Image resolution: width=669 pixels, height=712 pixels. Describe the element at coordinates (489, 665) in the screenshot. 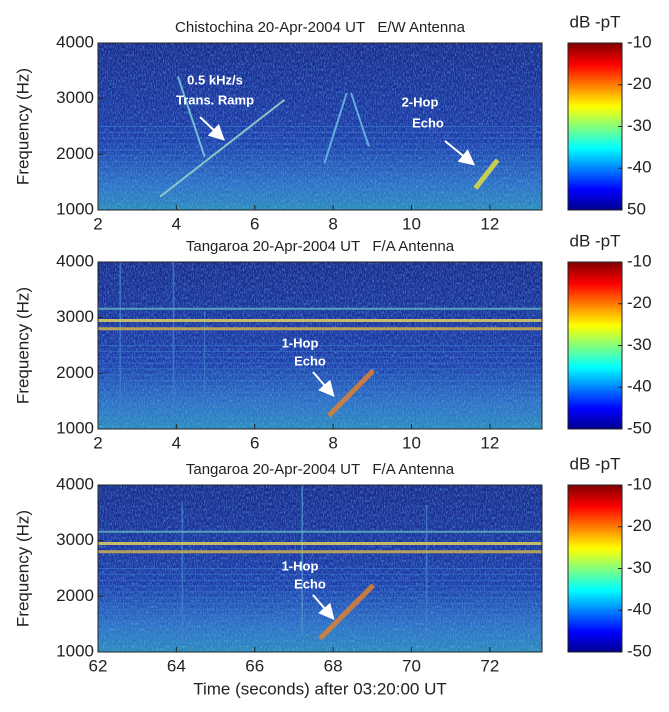

I see `x-tick-label: 72` at that location.